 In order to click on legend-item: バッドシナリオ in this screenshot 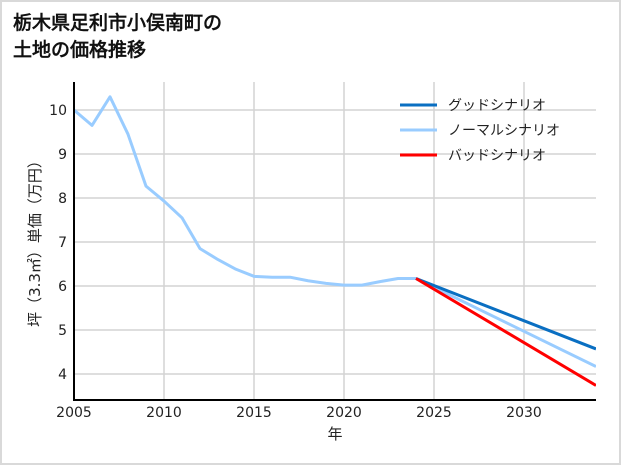, I will do `click(473, 156)`.